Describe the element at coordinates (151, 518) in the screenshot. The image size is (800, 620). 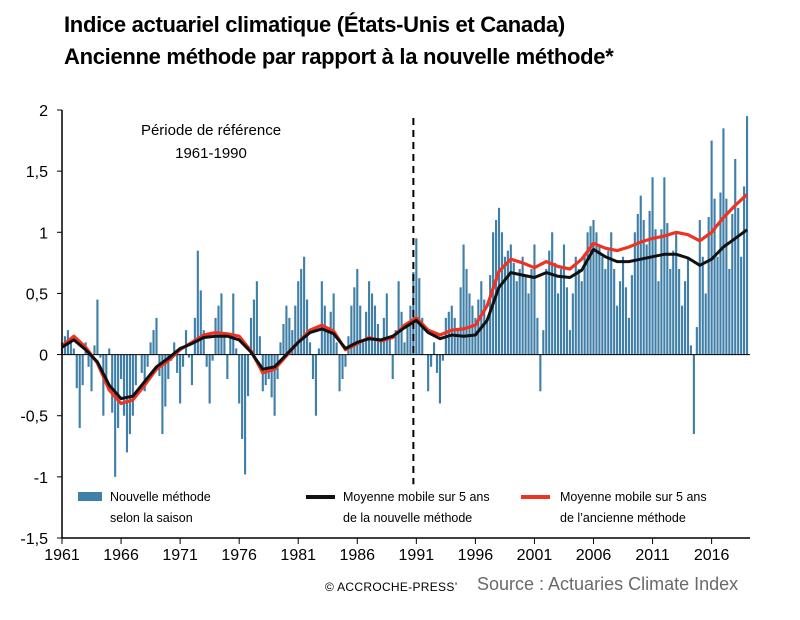
I see `legend-bars-line2: selon la saison` at that location.